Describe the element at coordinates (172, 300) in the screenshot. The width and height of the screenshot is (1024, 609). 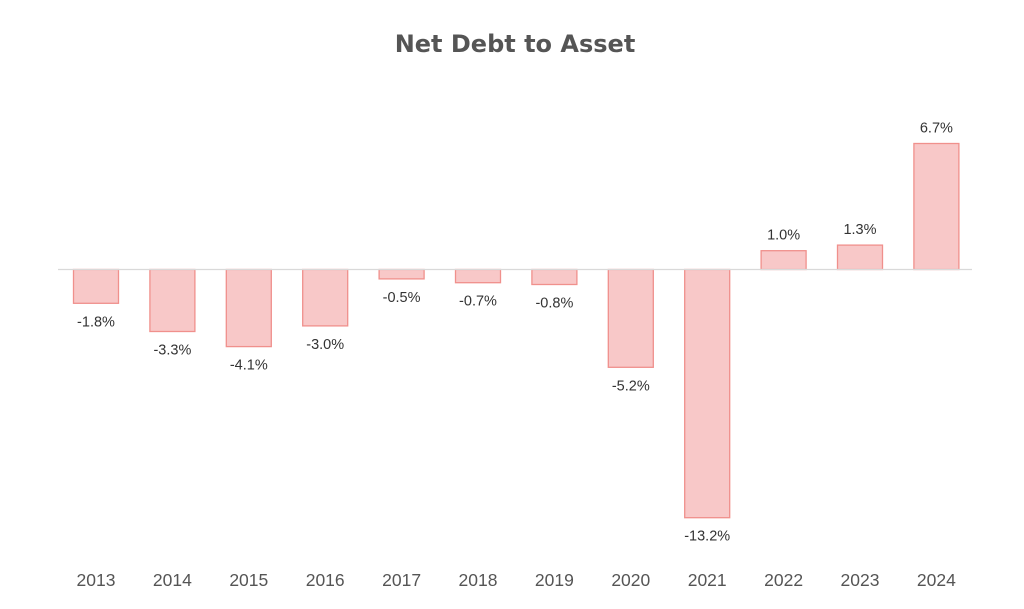
I see `bar-2014` at that location.